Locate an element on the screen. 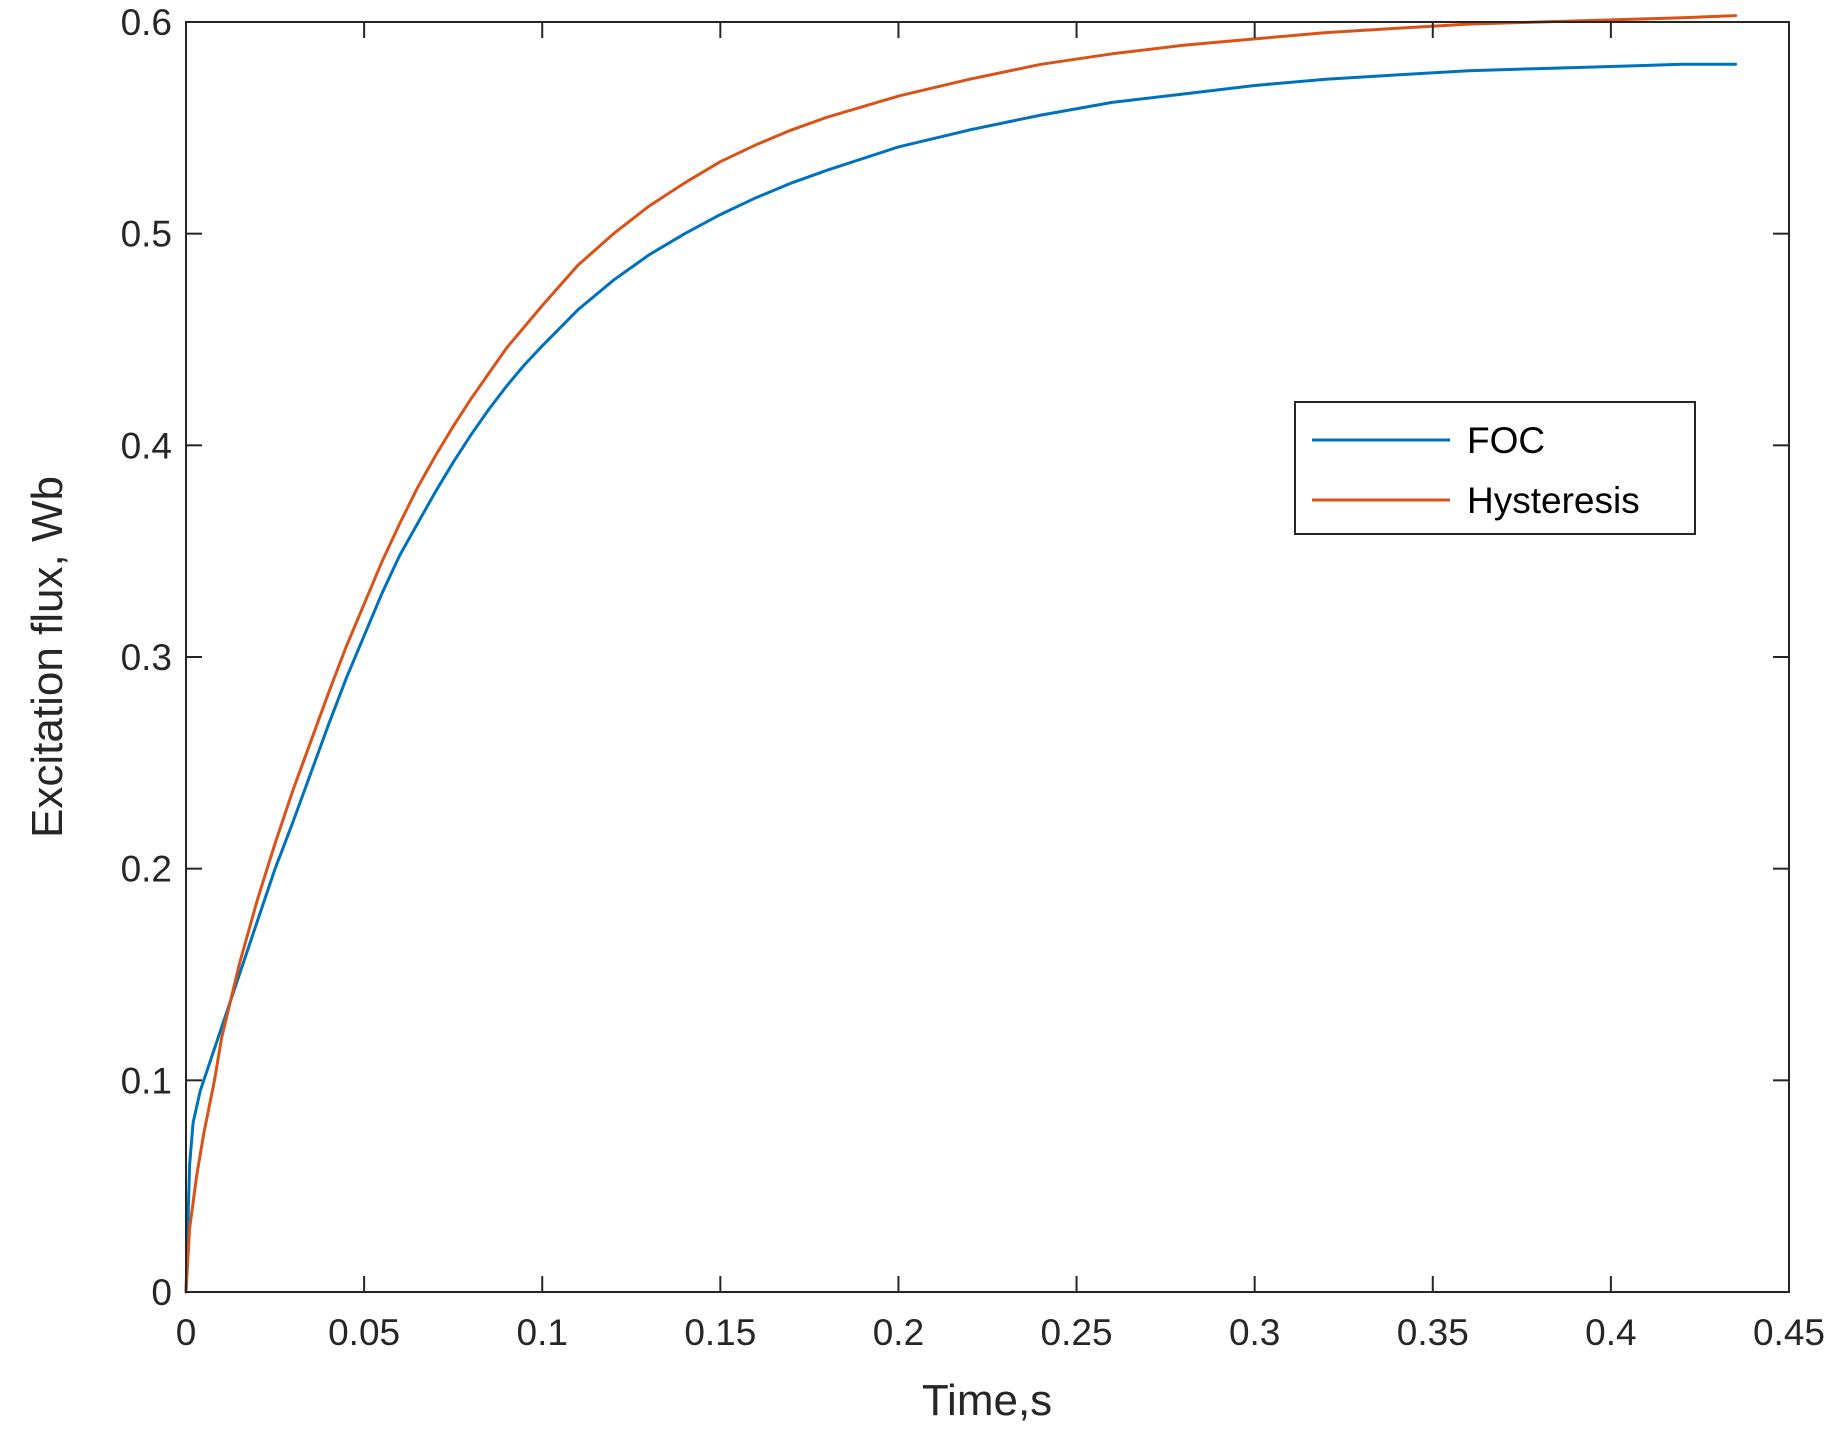  x-tick-label: 0.4 is located at coordinates (1610, 1332).